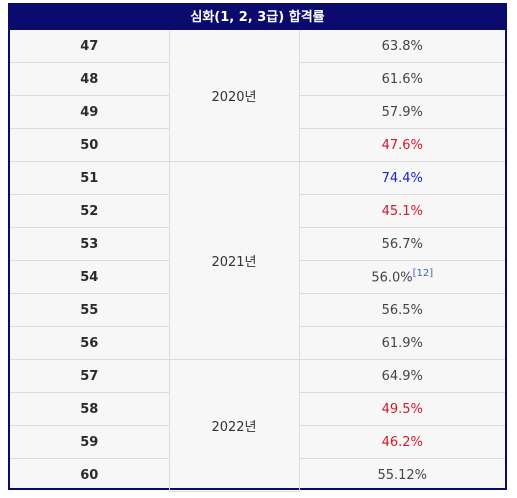 This screenshot has width=517, height=498. What do you see at coordinates (423, 274) in the screenshot?
I see `footnote-reference-link: [12]` at bounding box center [423, 274].